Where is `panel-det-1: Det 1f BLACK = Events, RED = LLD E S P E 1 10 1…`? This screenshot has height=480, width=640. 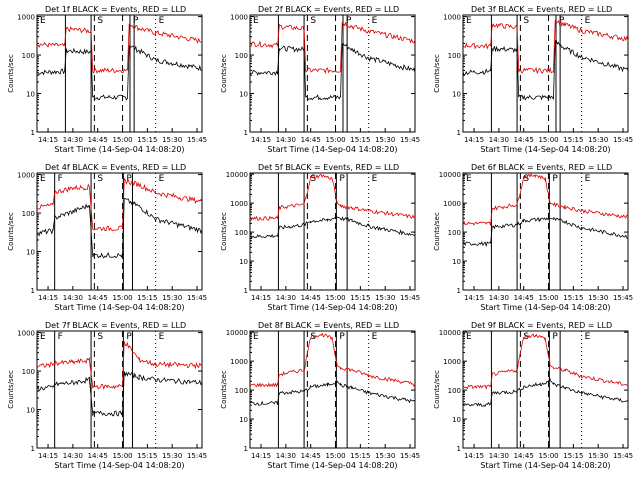
panel-det-1: Det 1f BLACK = Events, RED = LLD E S P E 1 10 1… is located at coordinates (107, 79).